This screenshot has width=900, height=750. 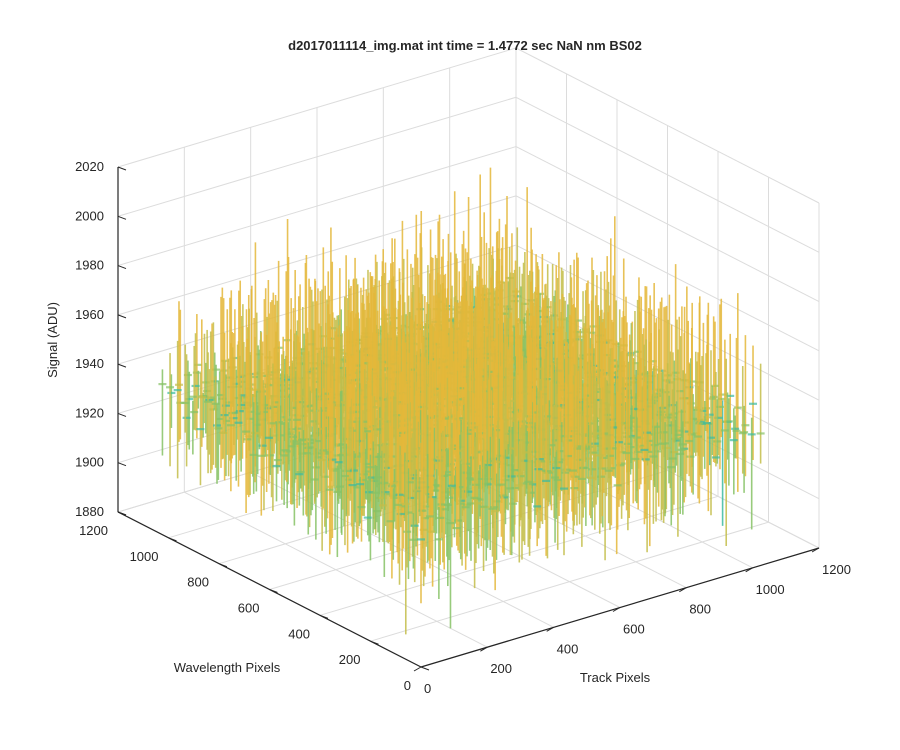 What do you see at coordinates (569, 581) in the screenshot?
I see `floor-grid-line` at bounding box center [569, 581].